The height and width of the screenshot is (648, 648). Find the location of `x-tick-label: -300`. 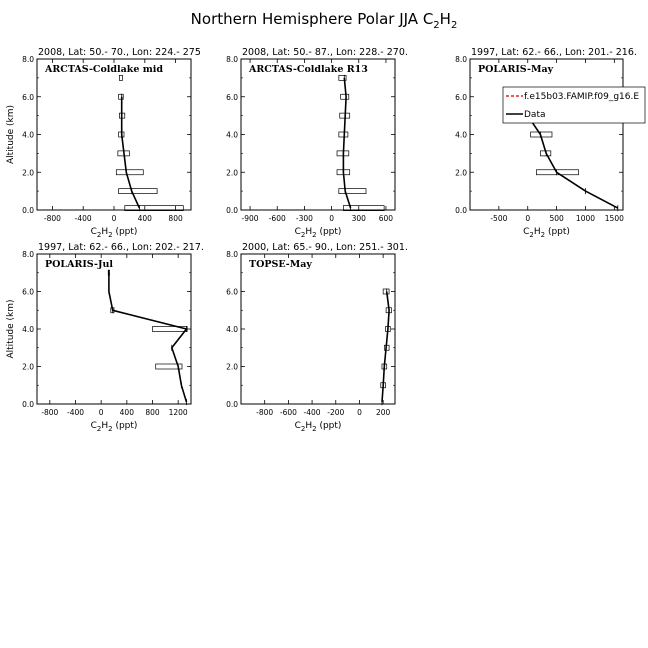

x-tick-label: -300 is located at coordinates (304, 218).